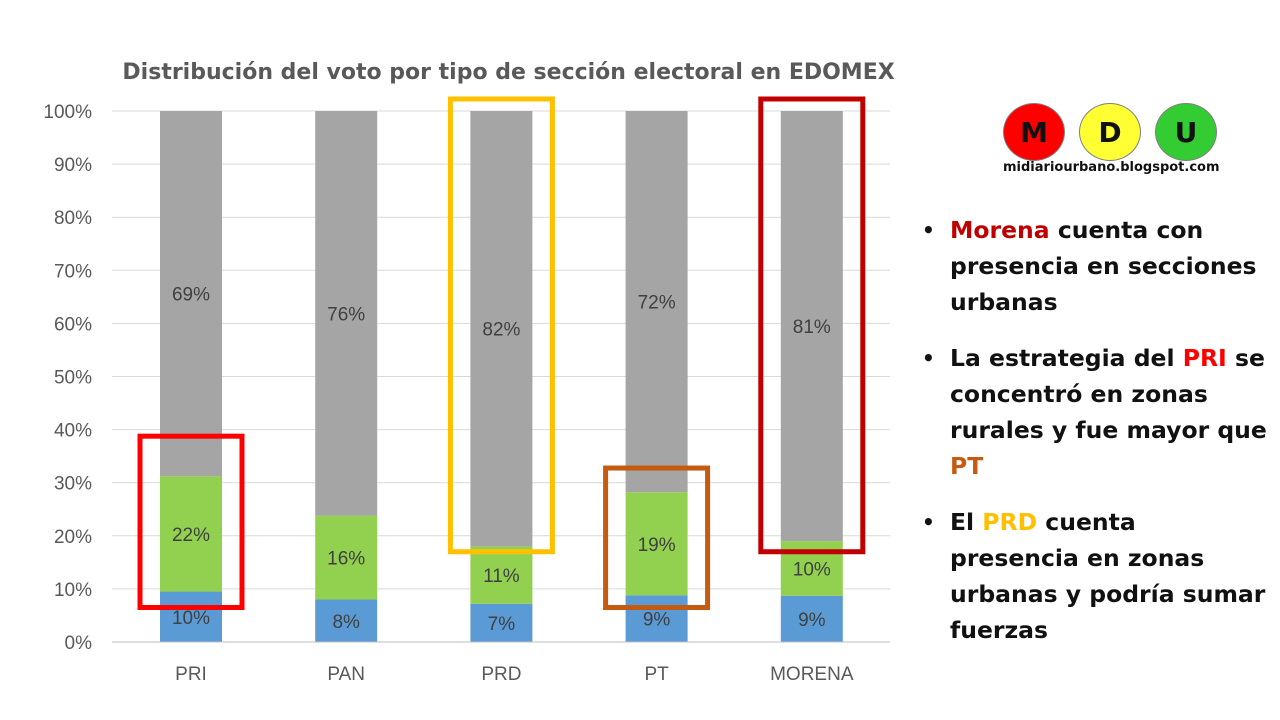  I want to click on data-label: 69%, so click(191, 295).